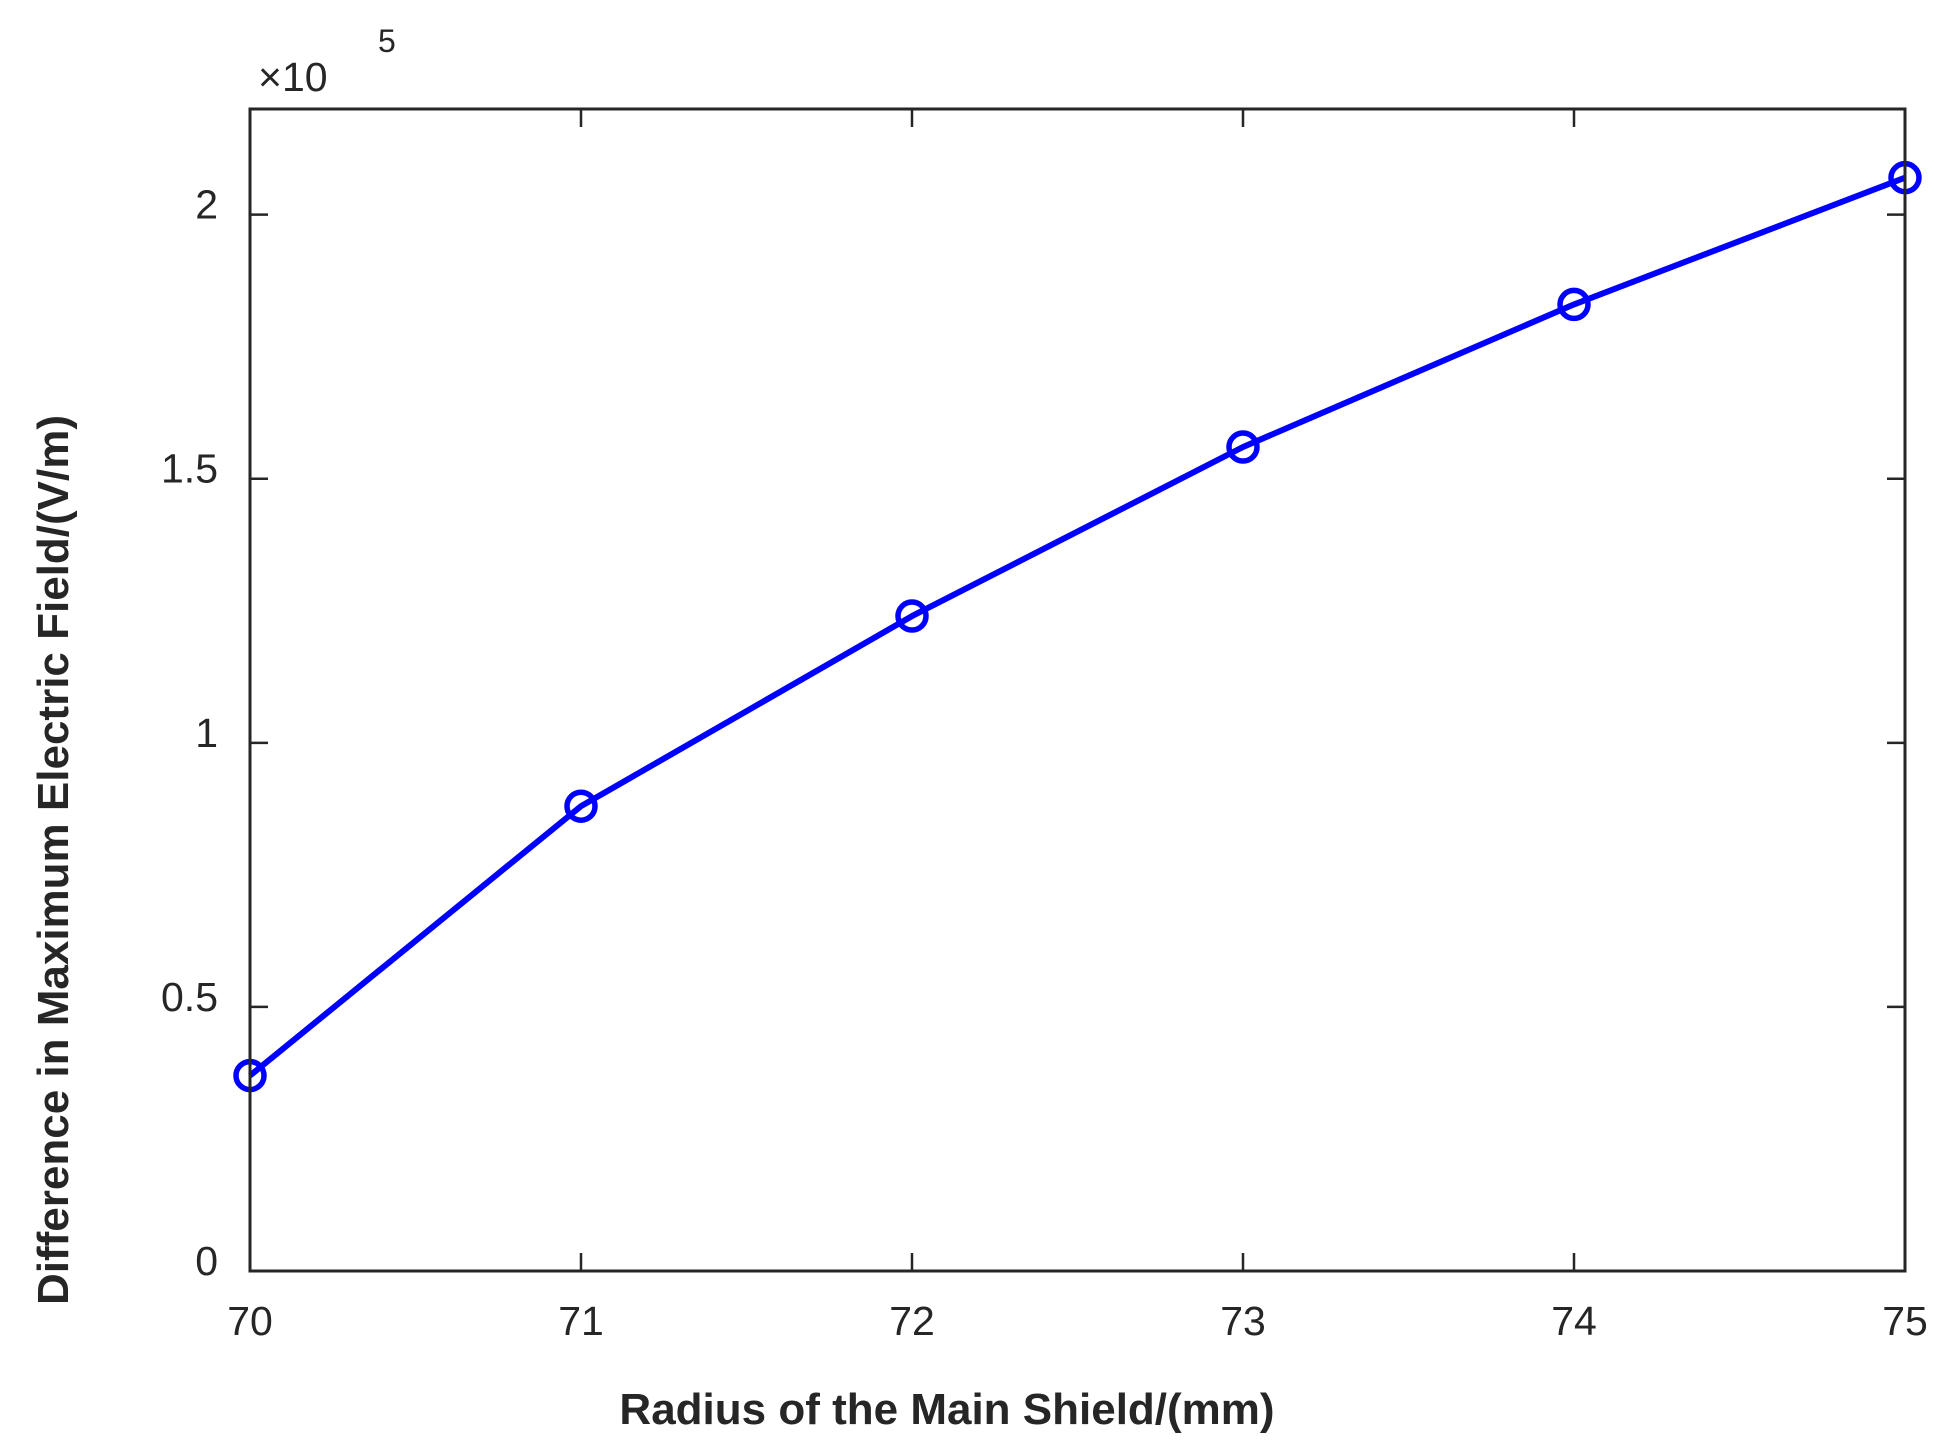 The image size is (1939, 1453). What do you see at coordinates (1243, 1321) in the screenshot?
I see `x-tick-label: 73` at bounding box center [1243, 1321].